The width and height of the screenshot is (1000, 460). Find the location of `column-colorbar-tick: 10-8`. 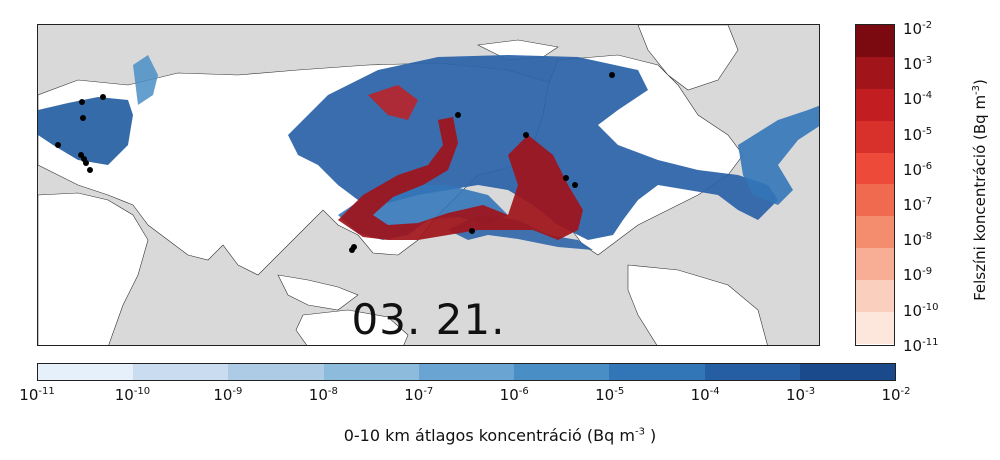

column-colorbar-tick: 10-8 is located at coordinates (323, 395).